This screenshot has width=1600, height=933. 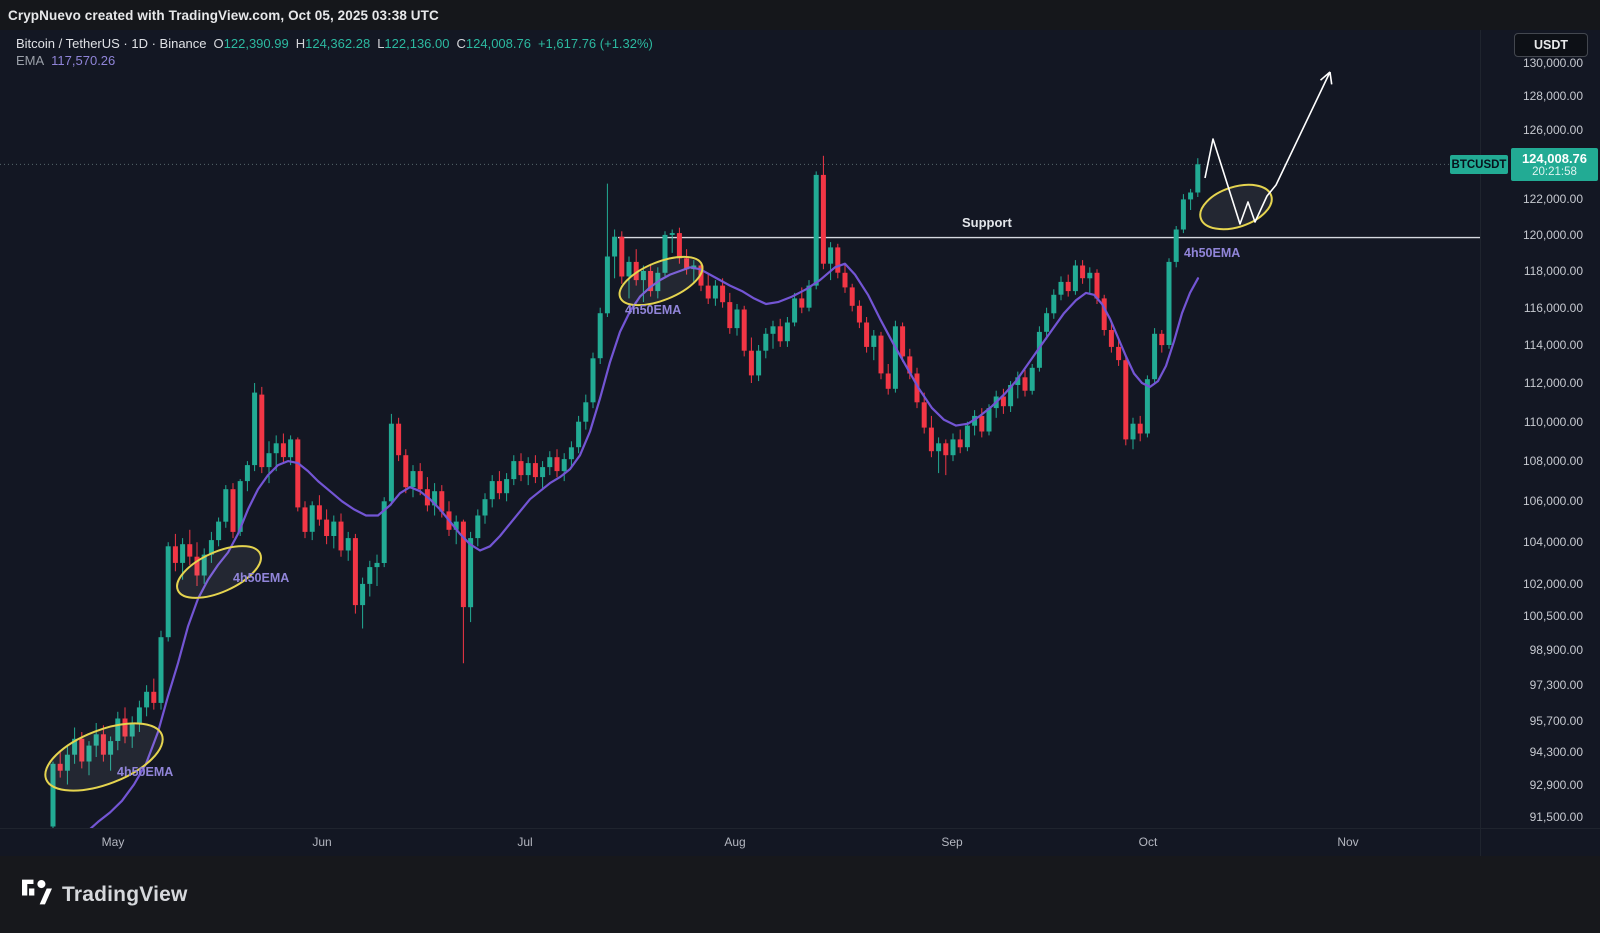 I want to click on last-price-box: 124,008.76 20:21:58, so click(x=1554, y=164).